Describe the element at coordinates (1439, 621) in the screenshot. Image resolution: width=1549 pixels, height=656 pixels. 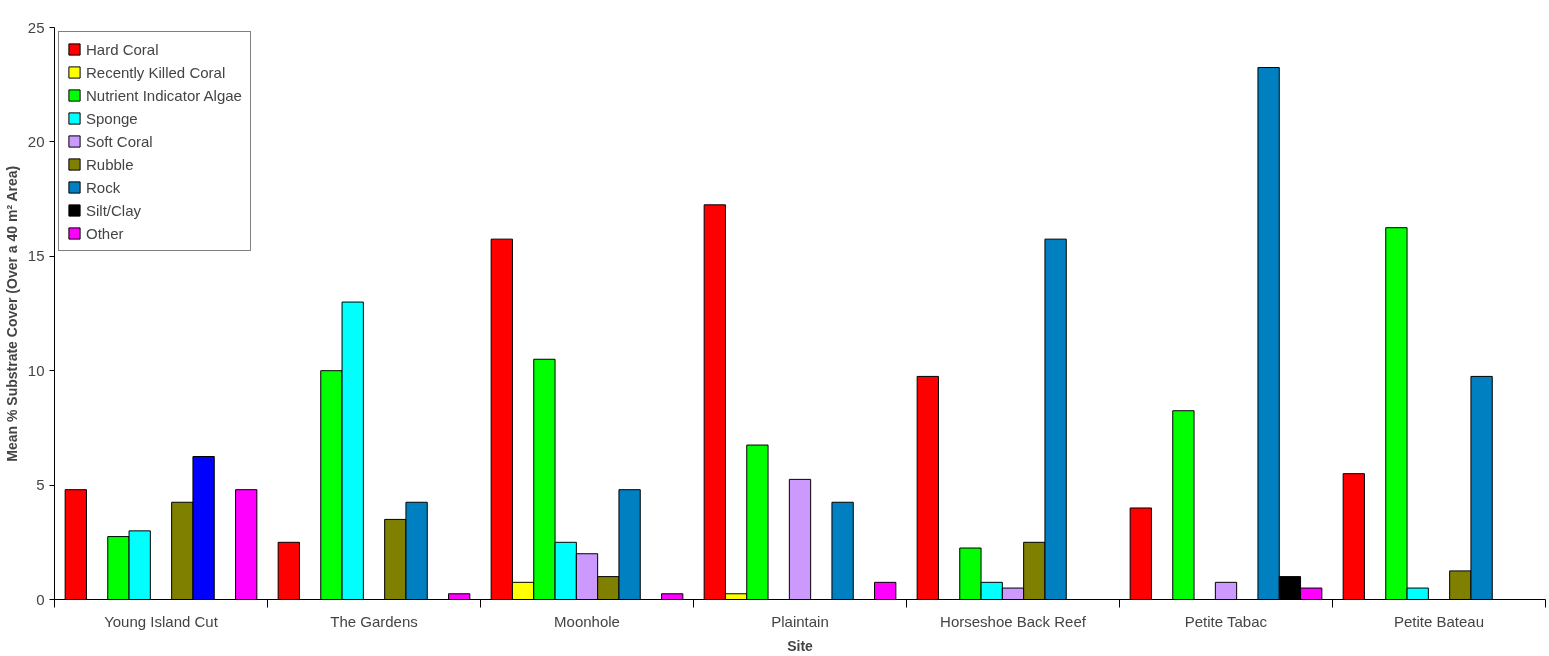
I see `x-tick-label: Petite Bateau` at that location.